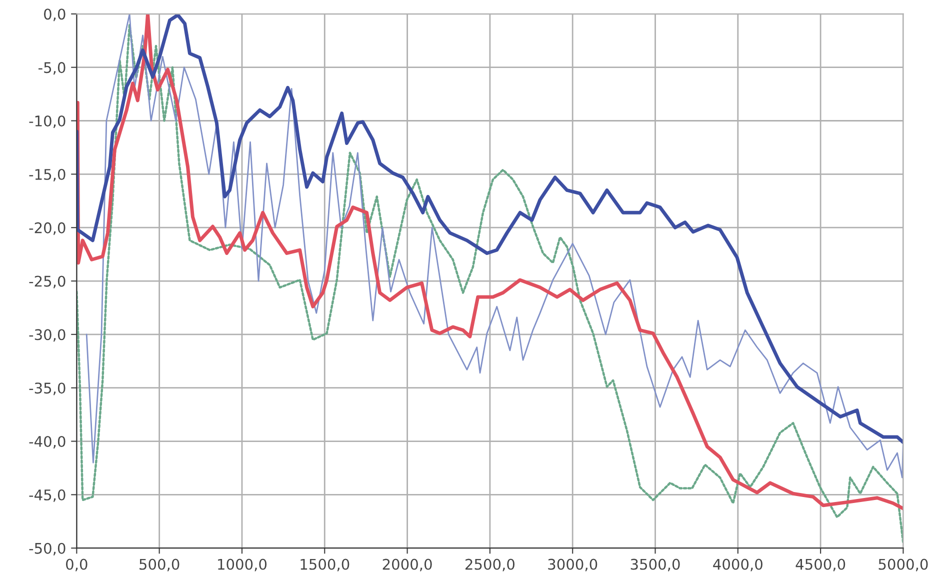 This screenshot has width=935, height=580. I want to click on x-tick-label: 2000,0, so click(407, 565).